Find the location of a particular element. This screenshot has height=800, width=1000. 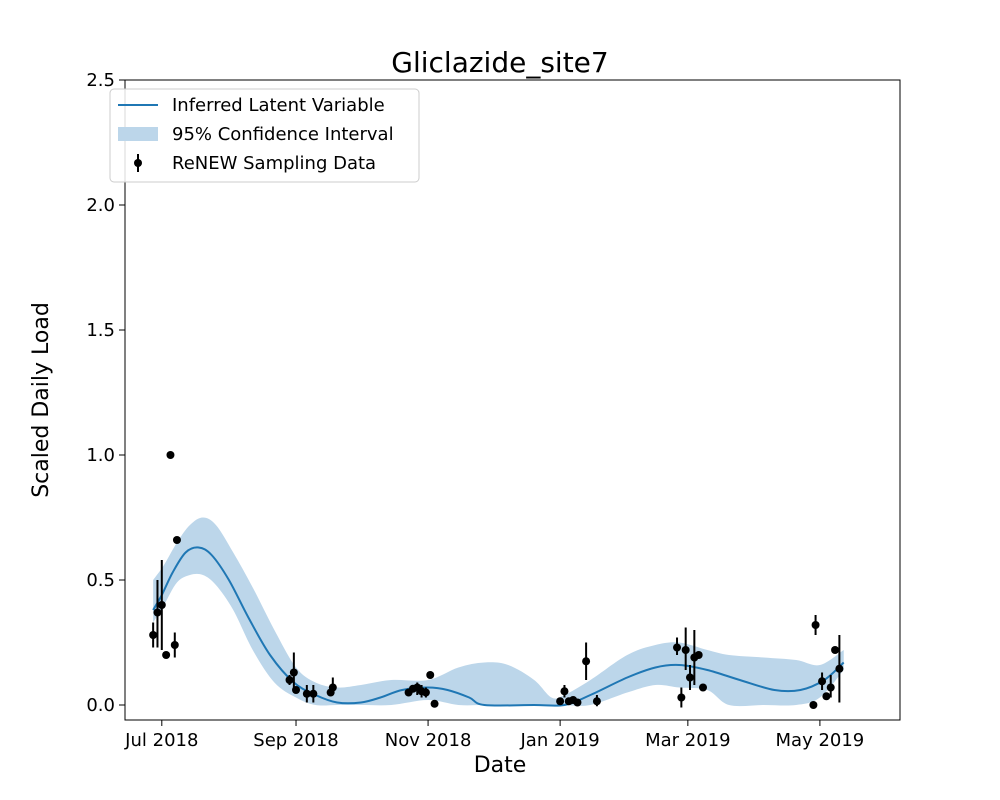

y-tick-label: 1.5 is located at coordinates (100, 330).